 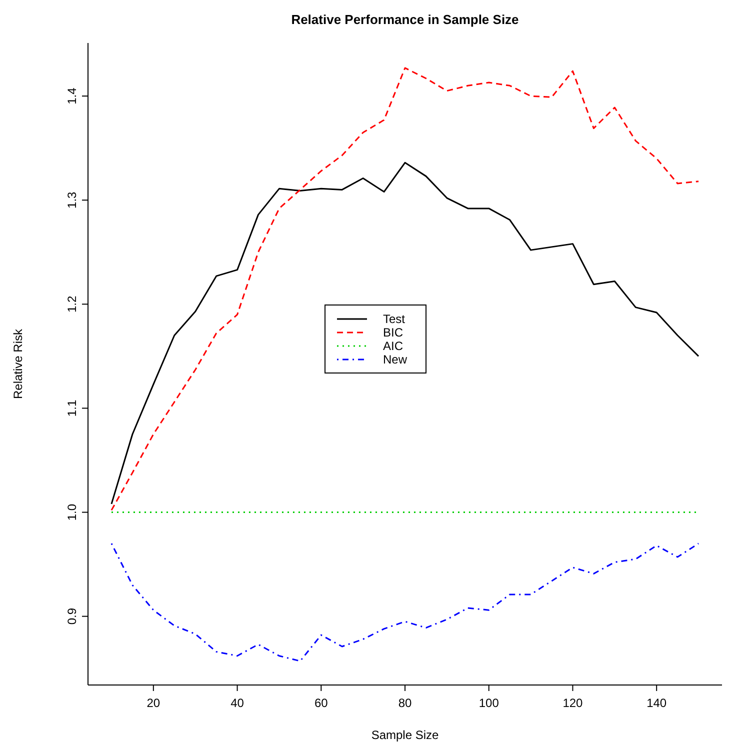 What do you see at coordinates (573, 703) in the screenshot?
I see `x-tick-label: 120` at bounding box center [573, 703].